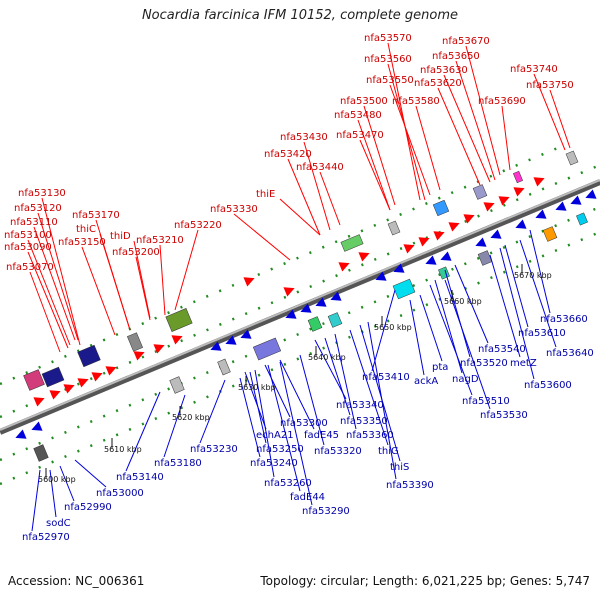 Image resolution: width=600 pixels, height=600 pixels. I want to click on gene-label-top: nfa53570, so click(388, 38).